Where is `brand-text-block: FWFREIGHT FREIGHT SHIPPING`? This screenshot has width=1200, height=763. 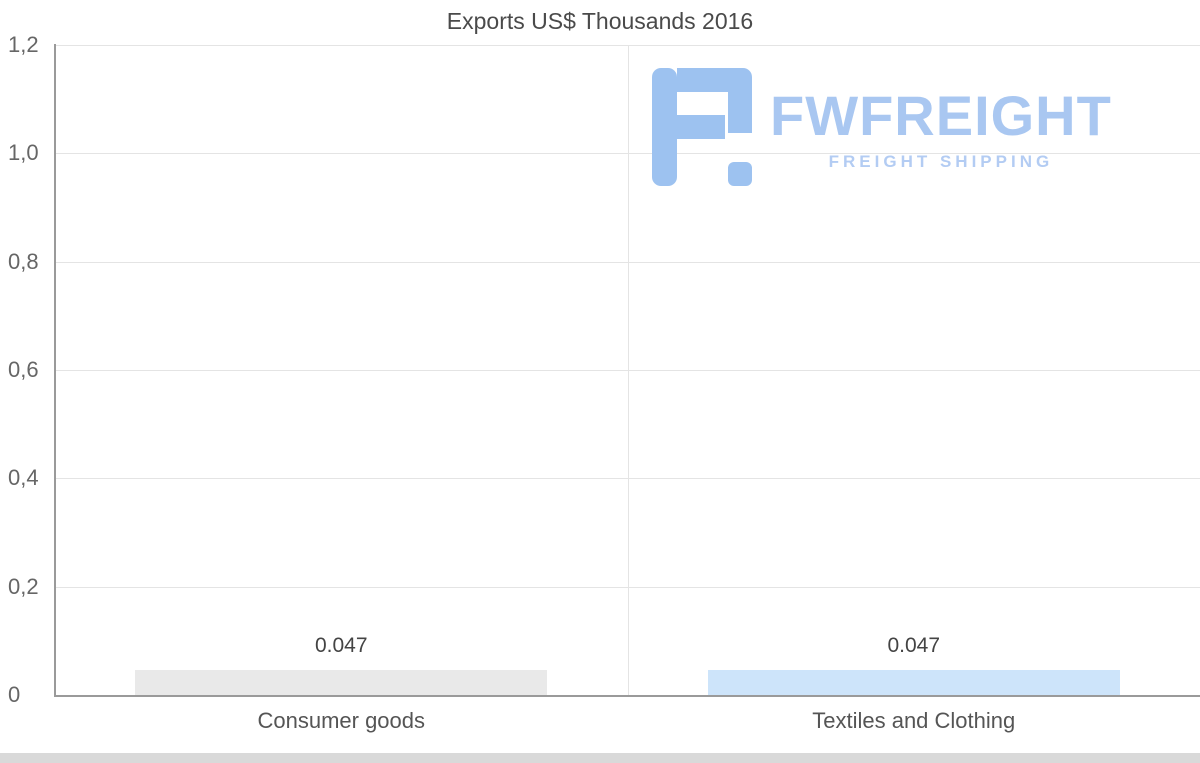 brand-text-block: FWFREIGHT FREIGHT SHIPPING is located at coordinates (941, 120).